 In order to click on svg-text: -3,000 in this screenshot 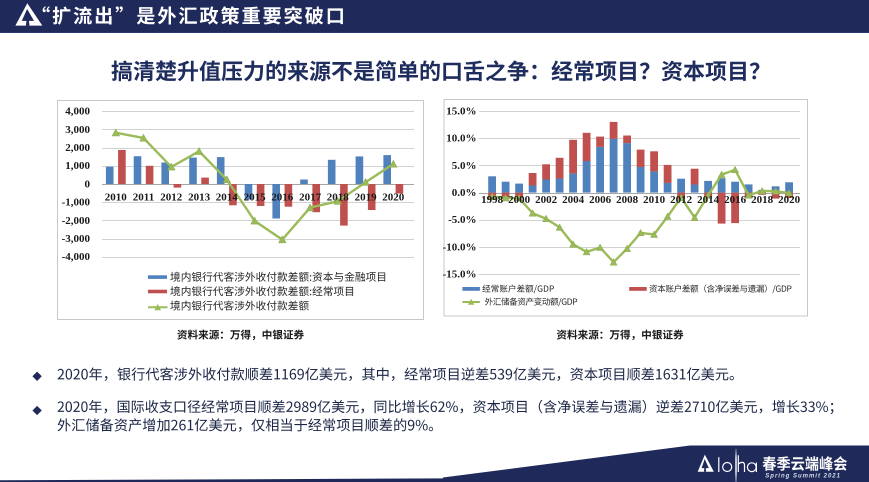, I will do `click(76, 239)`.